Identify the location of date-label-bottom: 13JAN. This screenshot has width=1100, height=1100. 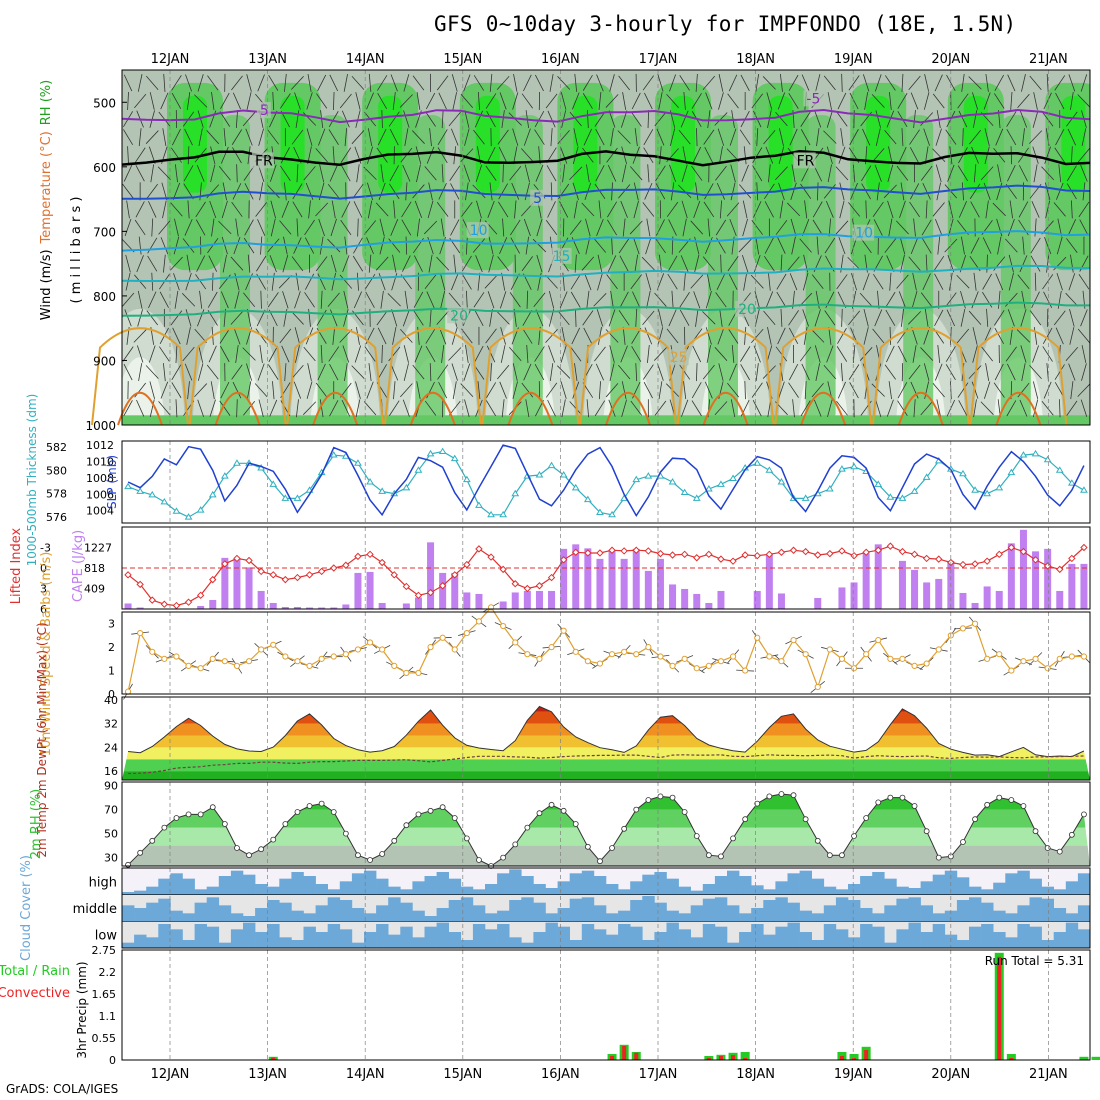
(267, 1074).